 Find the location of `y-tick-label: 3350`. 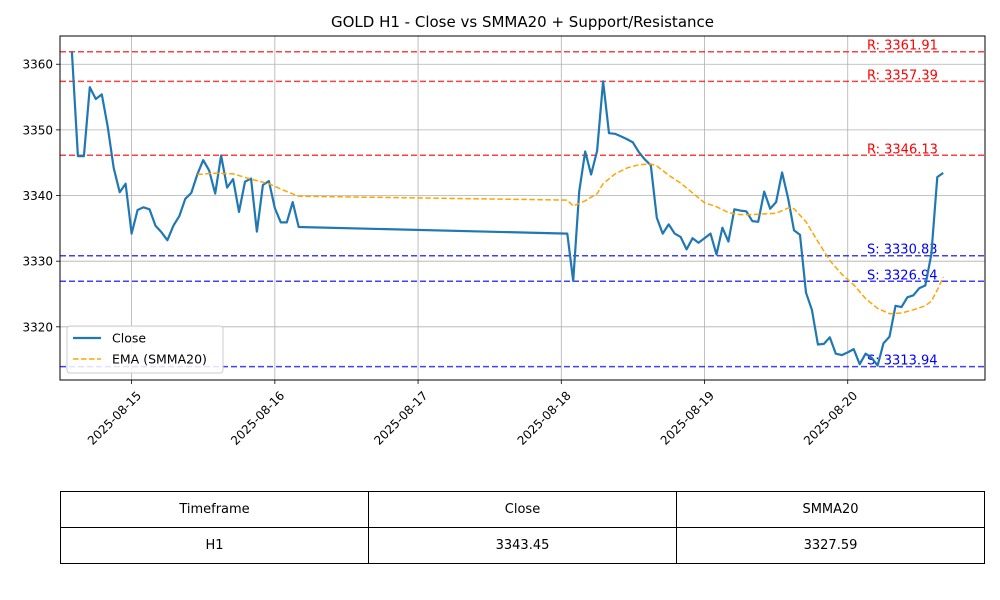

y-tick-label: 3350 is located at coordinates (37, 130).